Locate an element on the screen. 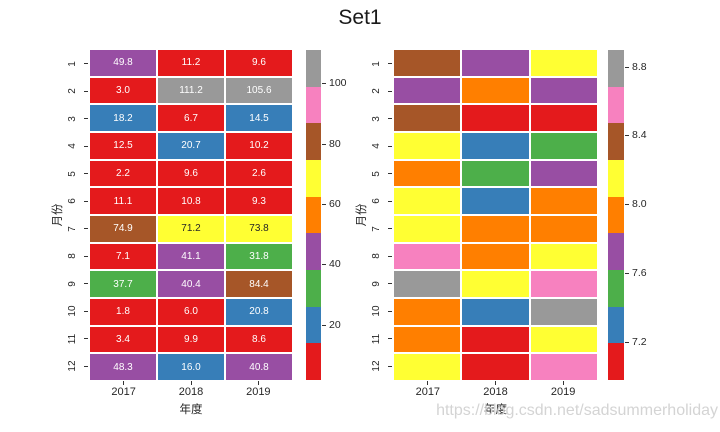  y-tick-label: 6 is located at coordinates (376, 201).